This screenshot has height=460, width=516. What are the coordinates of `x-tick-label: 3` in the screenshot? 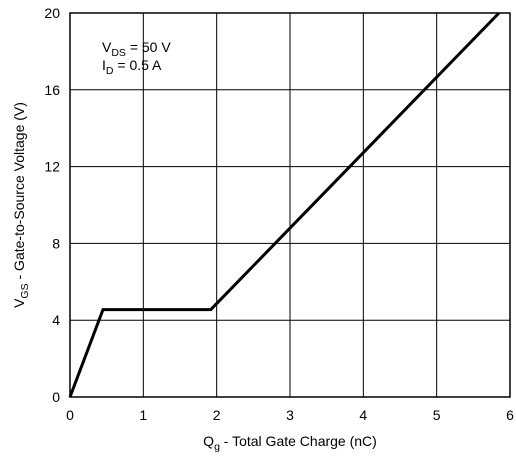 It's located at (290, 415).